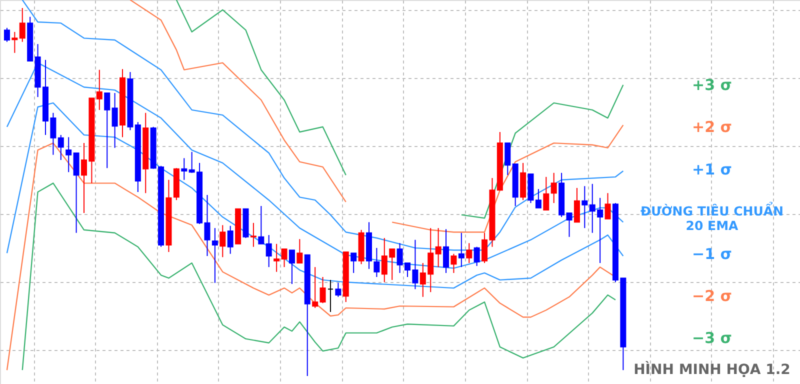 This screenshot has width=800, height=384. I want to click on text: +2 σ, so click(712, 127).